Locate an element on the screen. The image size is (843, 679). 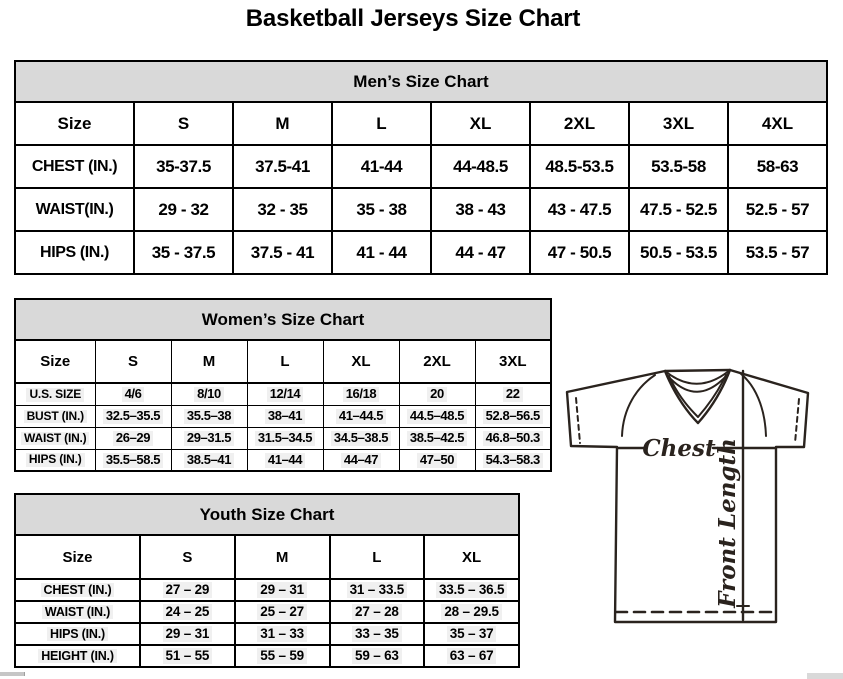
size-cell: 43 - 47.5 is located at coordinates (579, 209).